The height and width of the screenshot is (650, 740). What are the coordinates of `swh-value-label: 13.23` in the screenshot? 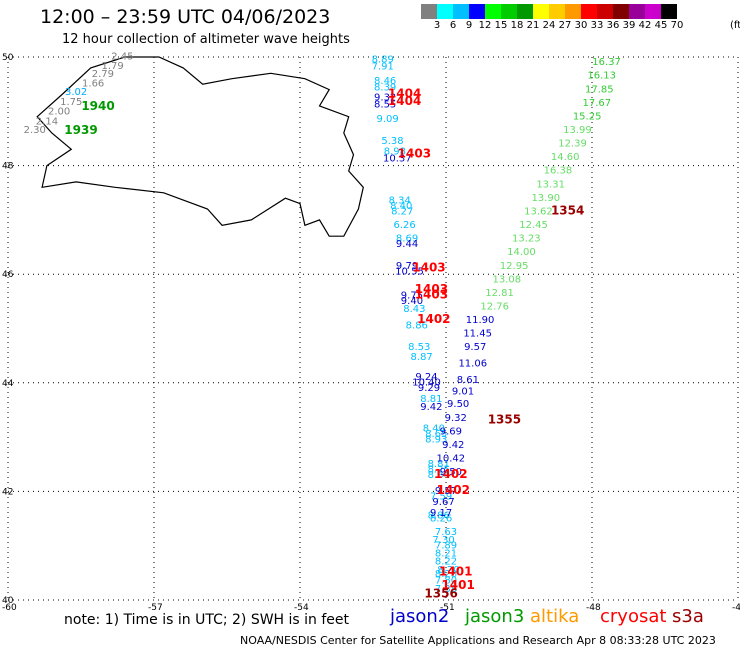 It's located at (526, 239).